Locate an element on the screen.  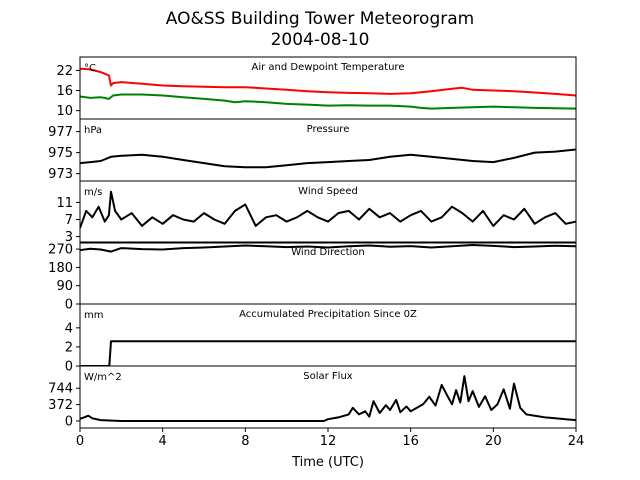
panel-unit-2: m/s is located at coordinates (93, 192).